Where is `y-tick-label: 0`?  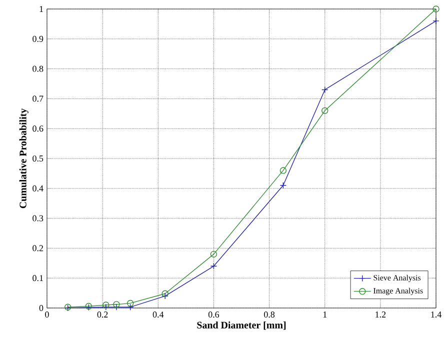
y-tick-label: 0 is located at coordinates (41, 308).